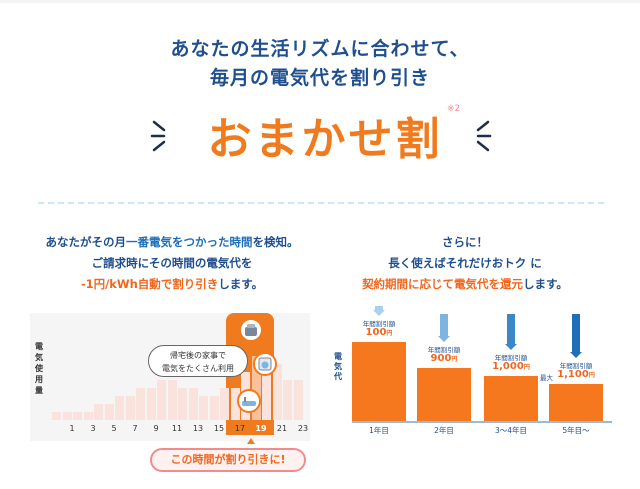 This screenshot has width=640, height=489. I want to click on left-desc-line-2: ご請求時にその時間の電気代を, so click(172, 263).